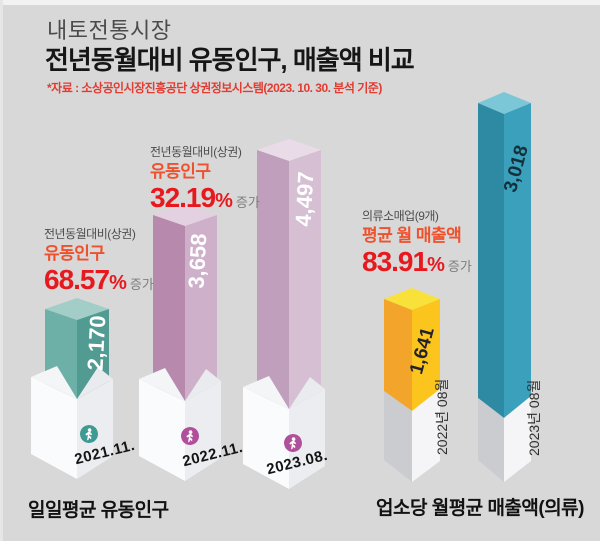 The height and width of the screenshot is (541, 600). I want to click on annotation-metric: 평균 월 매출액, so click(412, 235).